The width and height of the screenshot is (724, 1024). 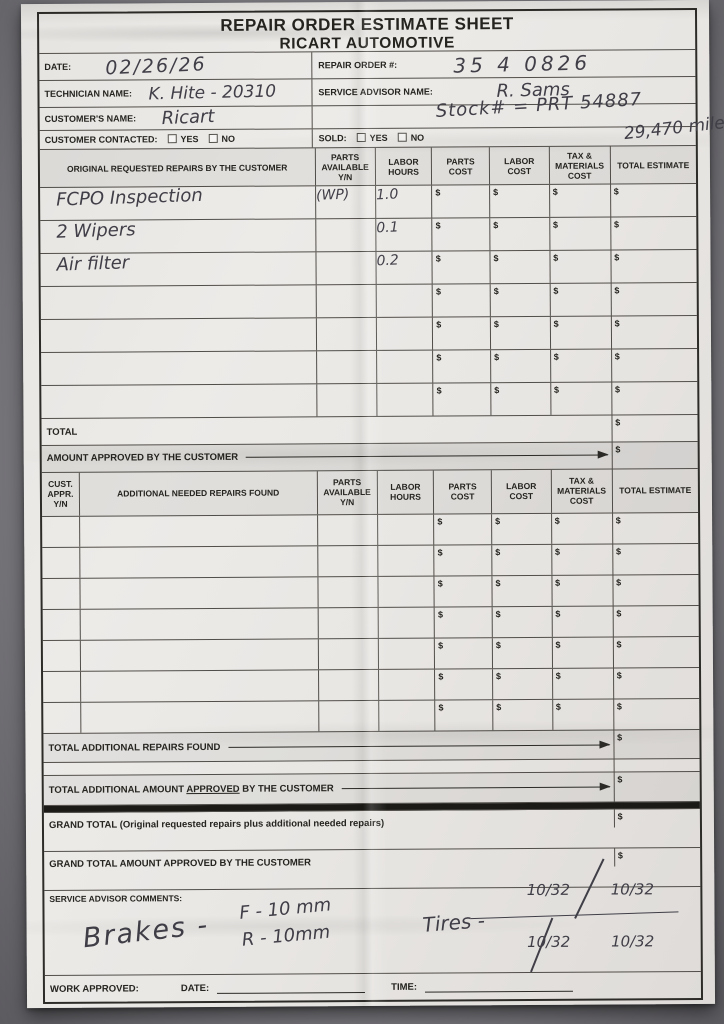 I want to click on header-additional-repairs: ADDITIONAL NEEDED REPAIRS FOUND, so click(x=198, y=493).